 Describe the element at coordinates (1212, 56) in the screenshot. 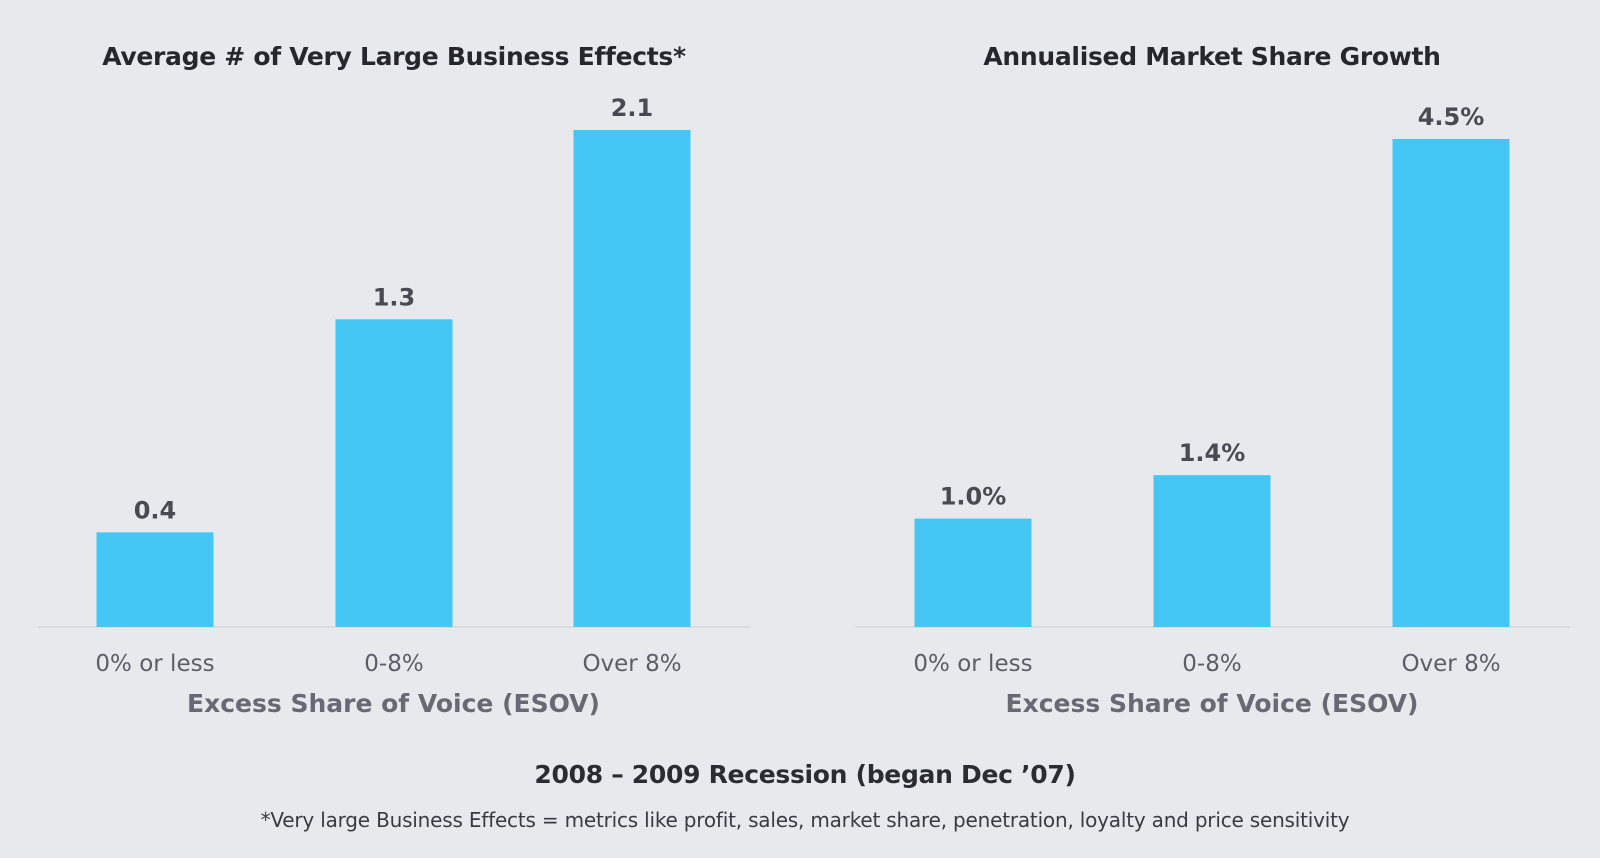

I see `chart-2-title: Annualised Market Share Growth` at that location.